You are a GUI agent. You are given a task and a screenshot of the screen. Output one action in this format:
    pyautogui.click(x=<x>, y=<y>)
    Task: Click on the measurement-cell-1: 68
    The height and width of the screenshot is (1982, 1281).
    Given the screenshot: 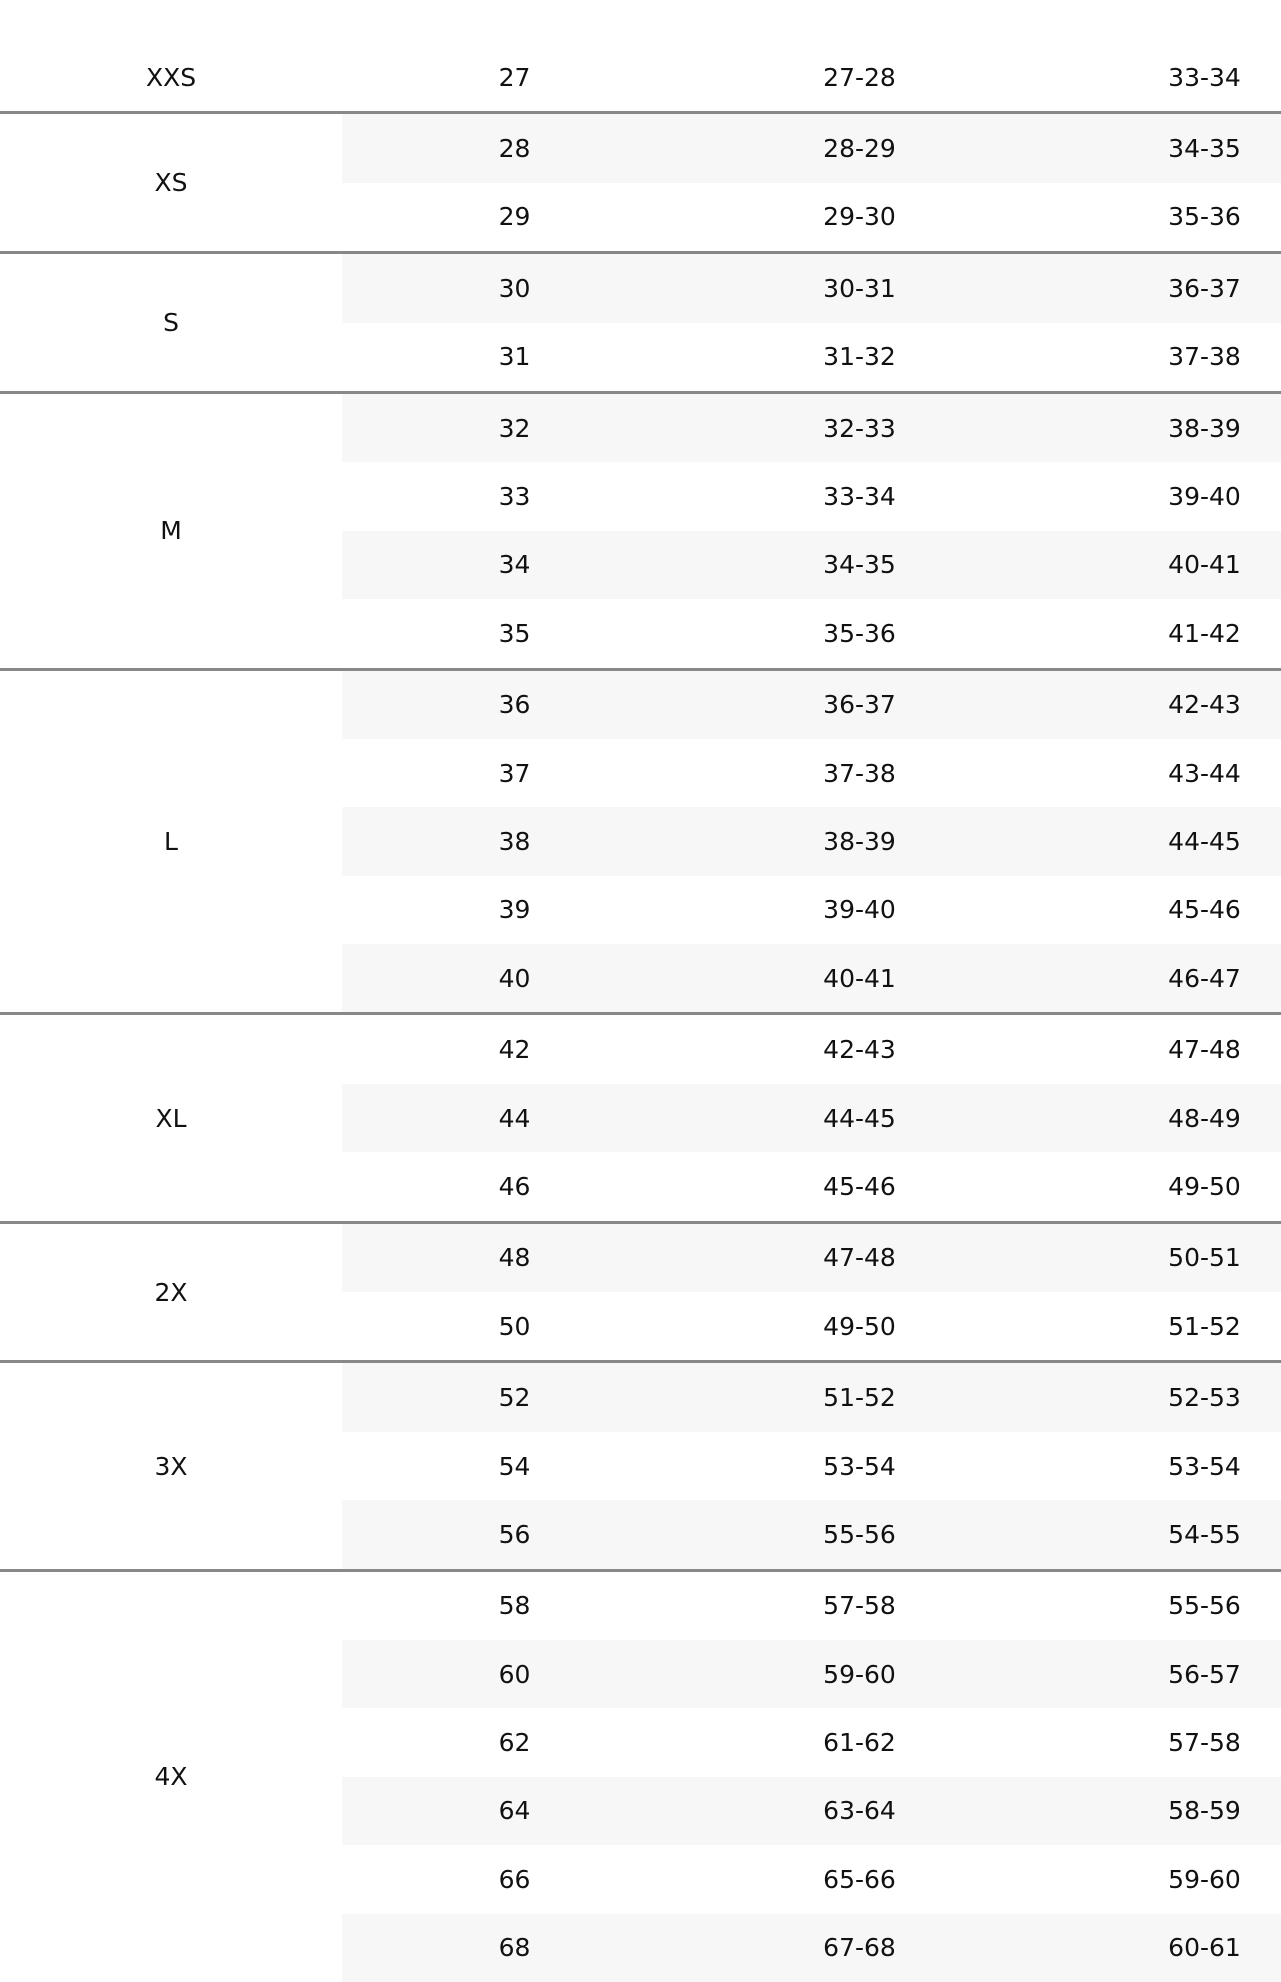 What is the action you would take?
    pyautogui.click(x=514, y=1947)
    